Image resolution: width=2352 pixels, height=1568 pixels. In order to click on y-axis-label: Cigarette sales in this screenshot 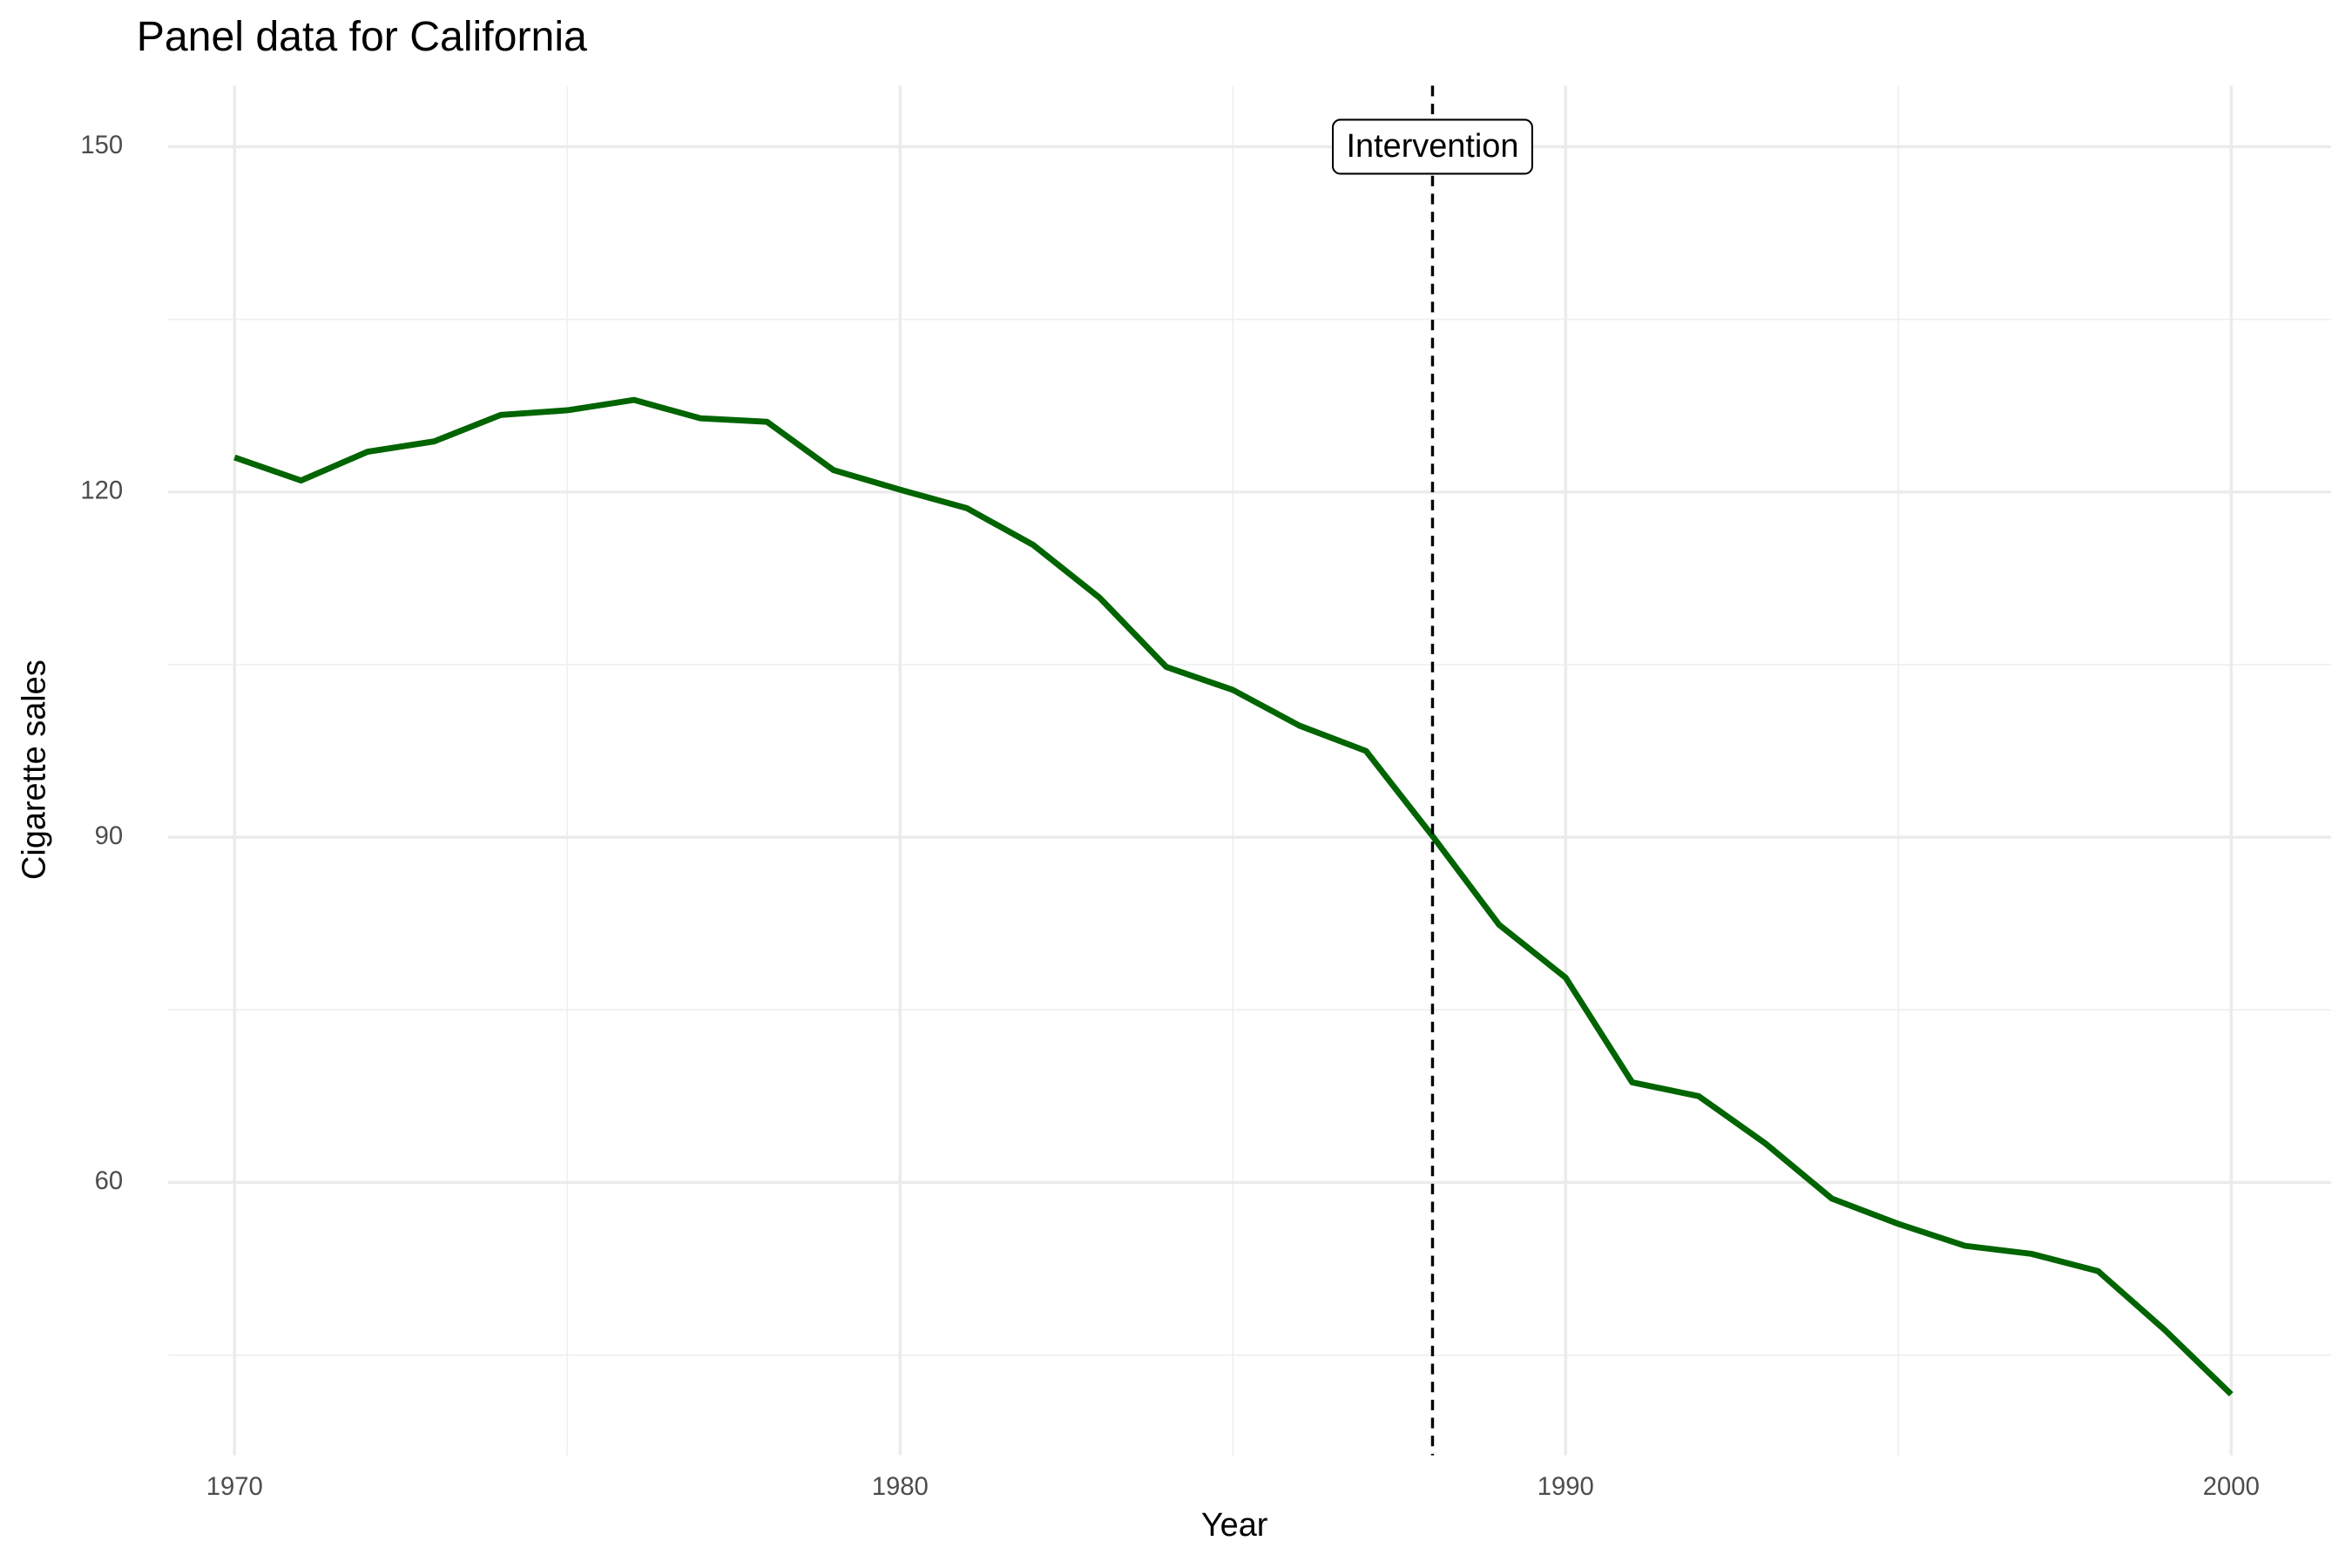, I will do `click(34, 769)`.